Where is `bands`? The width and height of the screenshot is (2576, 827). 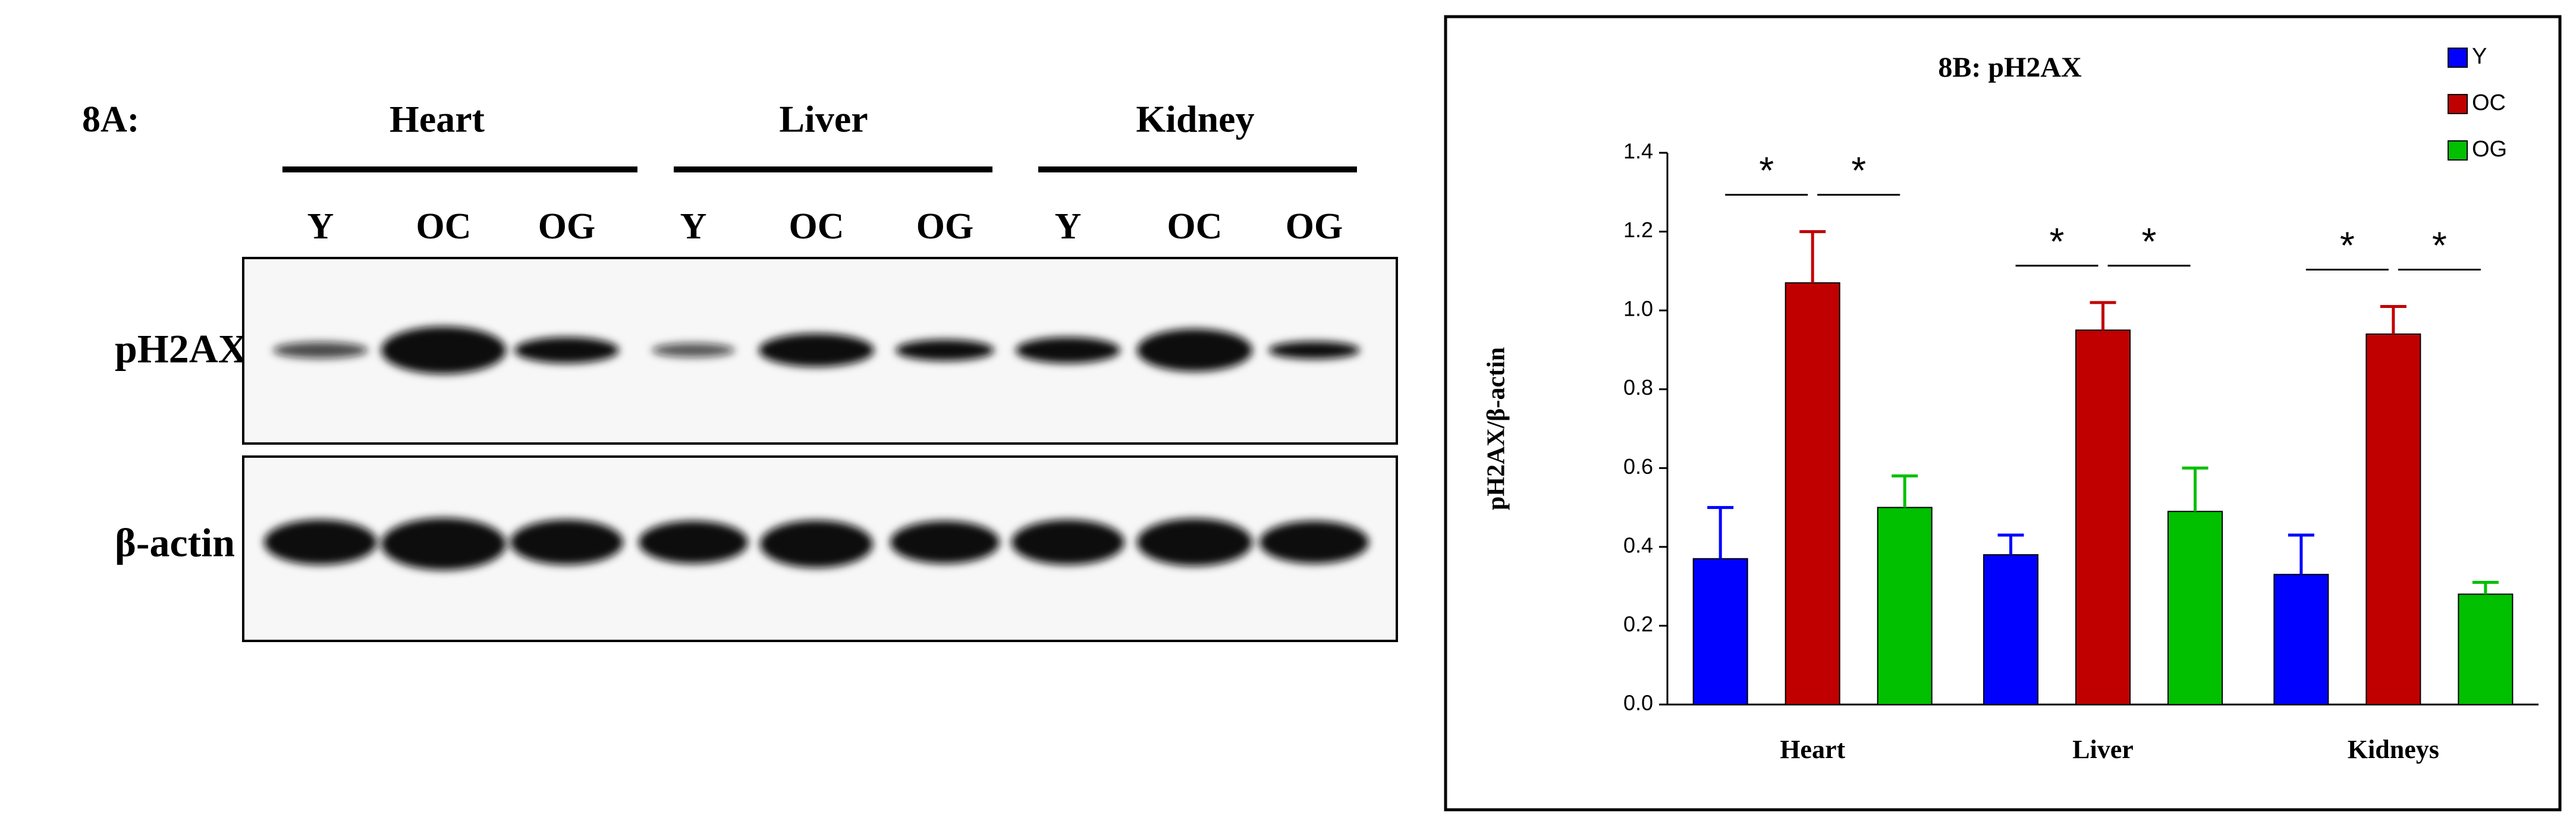
bands is located at coordinates (816, 448).